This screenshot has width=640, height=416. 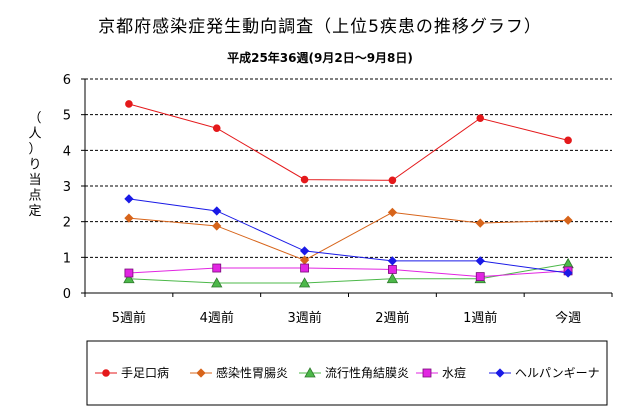 What do you see at coordinates (34, 149) in the screenshot?
I see `y-axis-label-char: ）` at bounding box center [34, 149].